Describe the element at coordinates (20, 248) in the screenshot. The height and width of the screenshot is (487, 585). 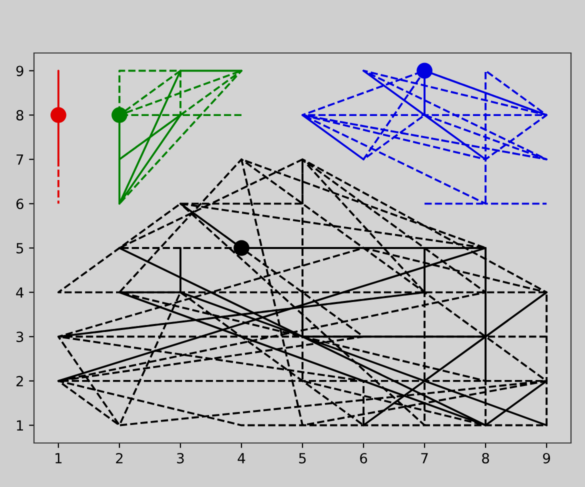
I see `y-tick-label: 5` at that location.